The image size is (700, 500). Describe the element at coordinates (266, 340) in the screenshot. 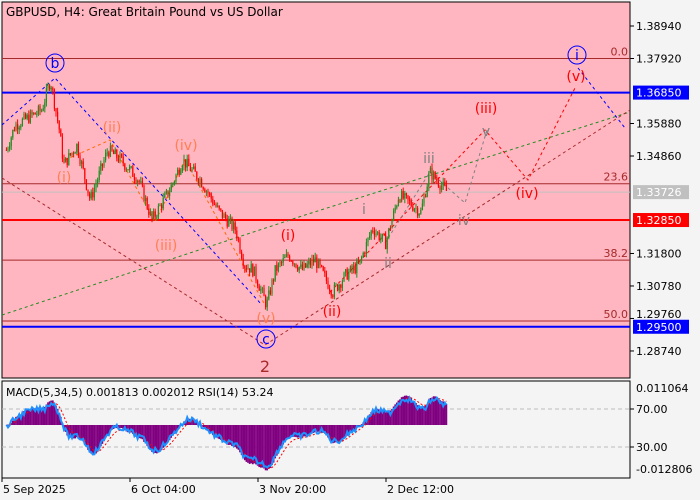

I see `wave-label-blue: c` at that location.